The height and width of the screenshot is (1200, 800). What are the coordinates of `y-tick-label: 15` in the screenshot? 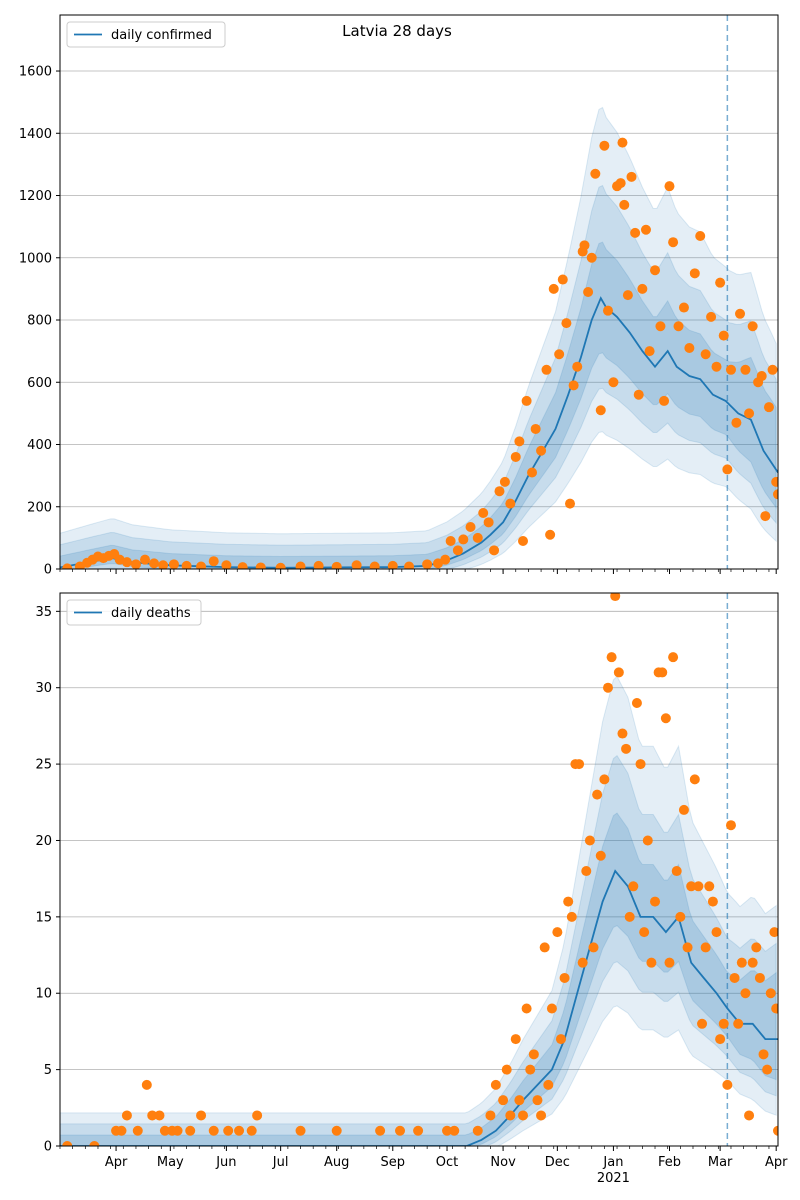 It's located at (43, 917).